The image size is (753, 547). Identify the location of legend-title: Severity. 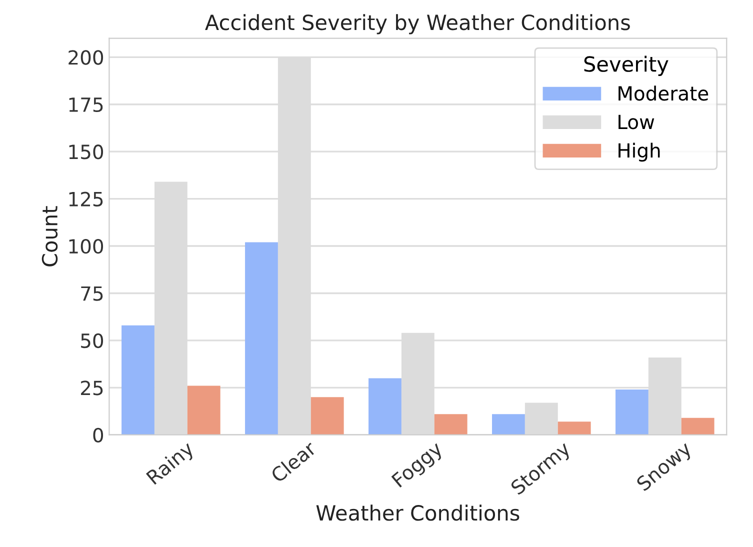
(626, 66).